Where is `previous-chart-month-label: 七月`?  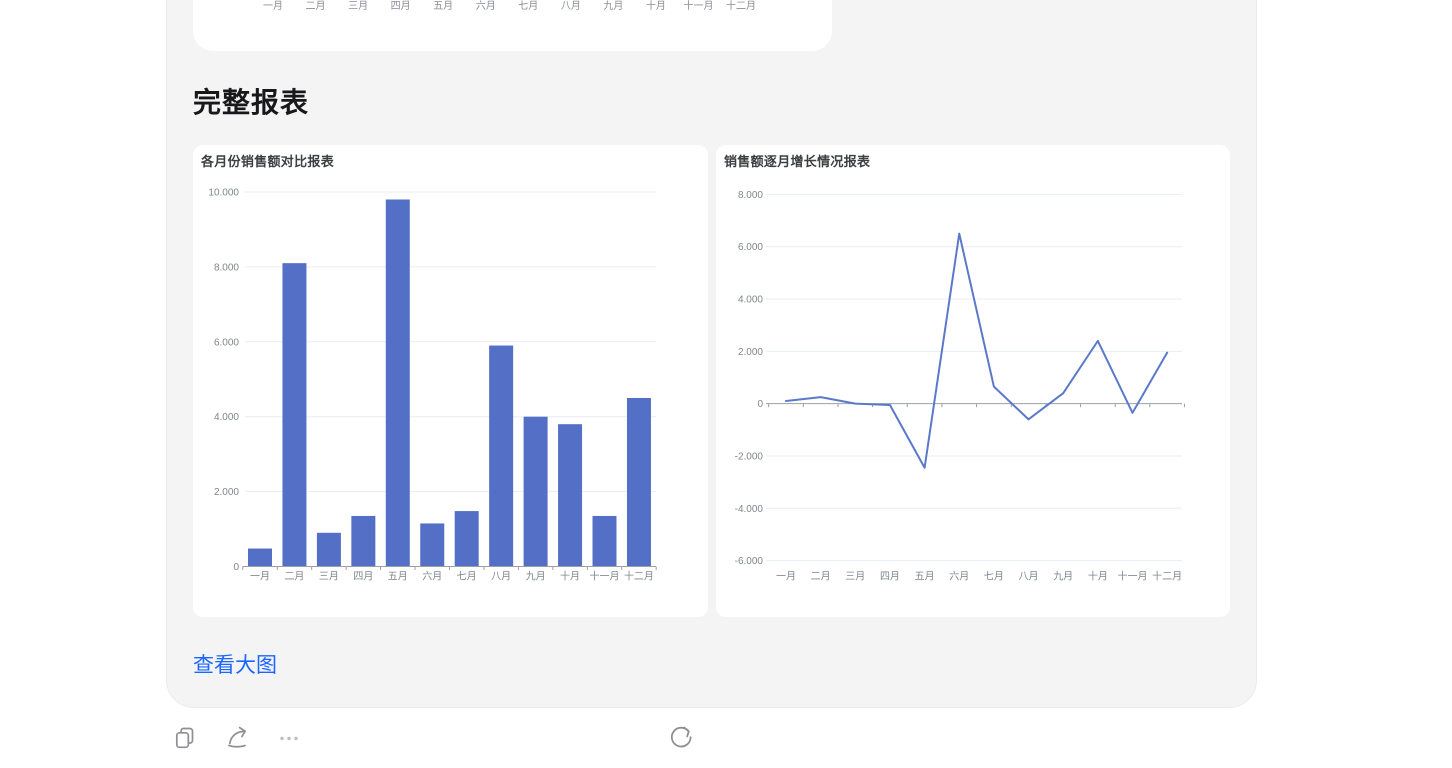 previous-chart-month-label: 七月 is located at coordinates (528, 6).